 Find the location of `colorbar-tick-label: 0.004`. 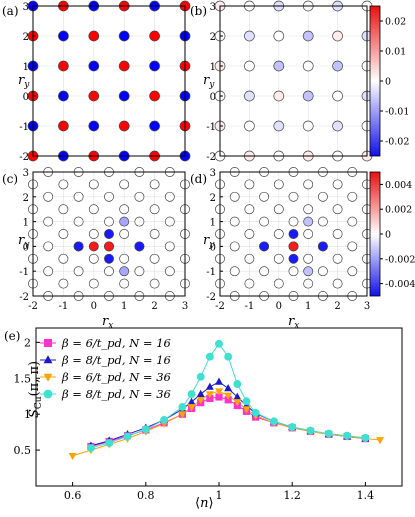

colorbar-tick-label: 0.004 is located at coordinates (398, 185).